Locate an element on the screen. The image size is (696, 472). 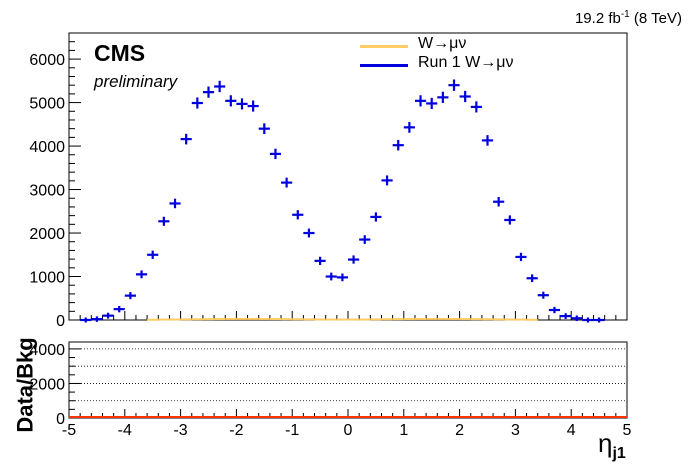
legend-label-mc: W→μν is located at coordinates (442, 43).